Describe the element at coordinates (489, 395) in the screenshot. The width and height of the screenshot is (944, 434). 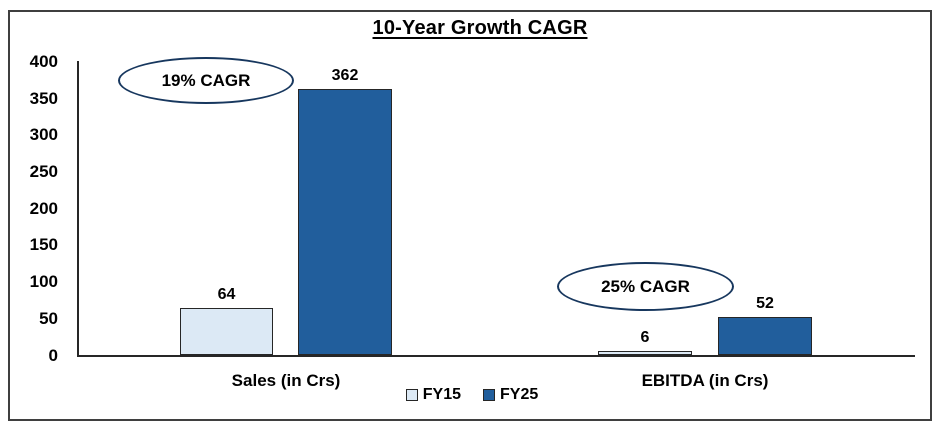
I see `legend-swatch-fy25` at that location.